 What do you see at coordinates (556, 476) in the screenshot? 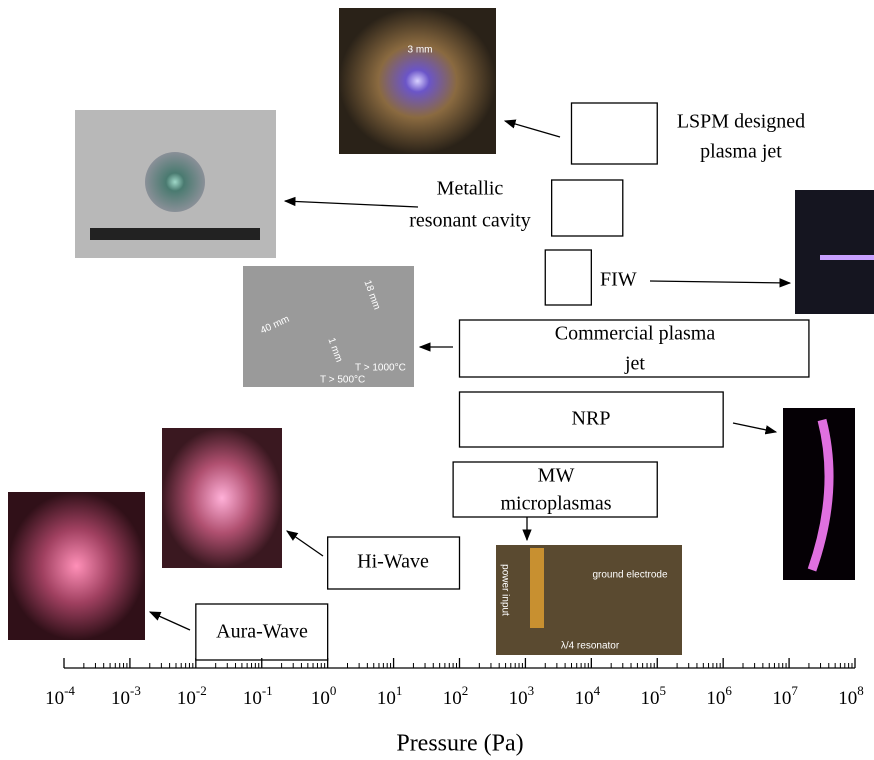
I see `range-label: MW` at bounding box center [556, 476].